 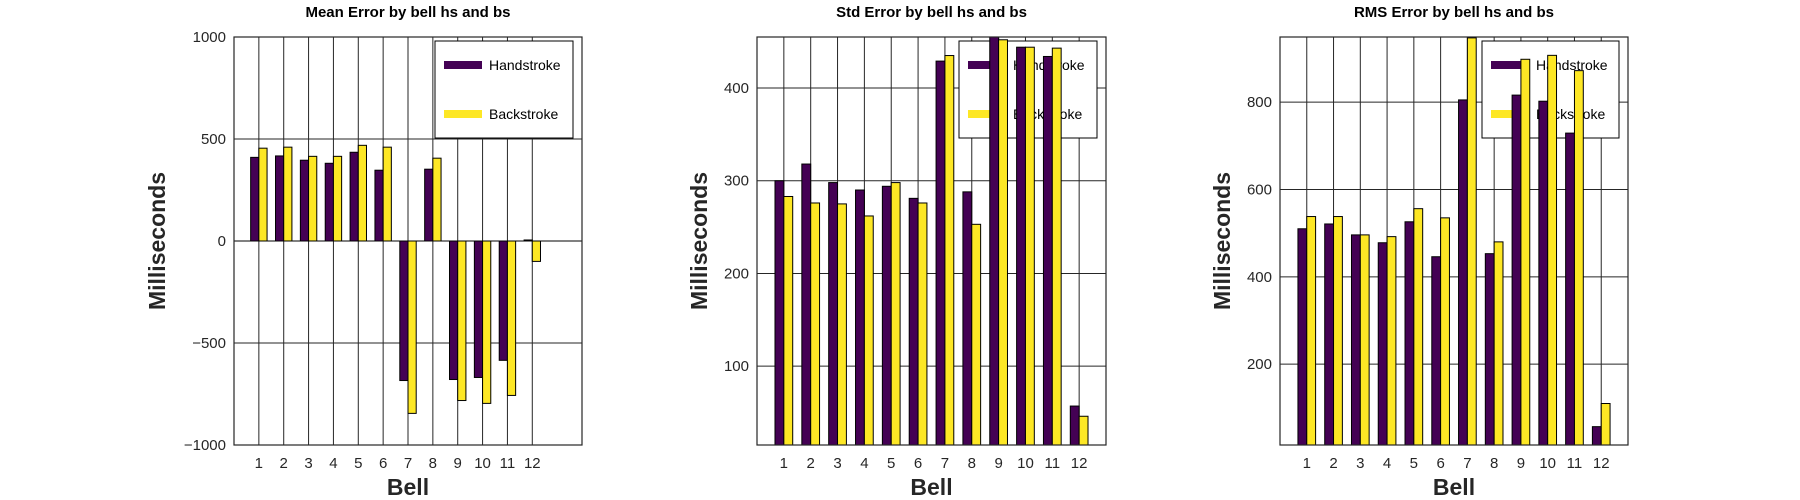 I want to click on chart-title: RMS Error by bell hs and bs, so click(x=1454, y=12).